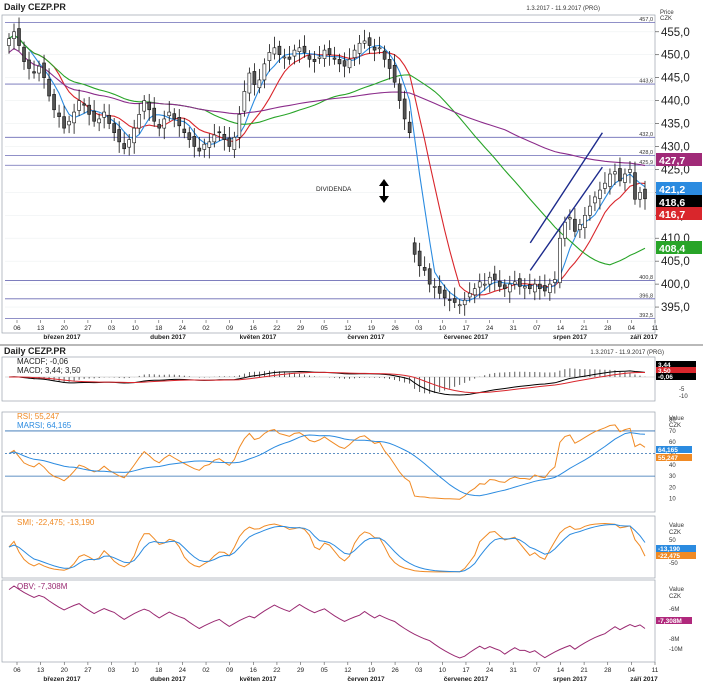 This screenshot has width=703, height=683. What do you see at coordinates (334, 189) in the screenshot?
I see `dividend-annotation: DIVIDENDA` at bounding box center [334, 189].